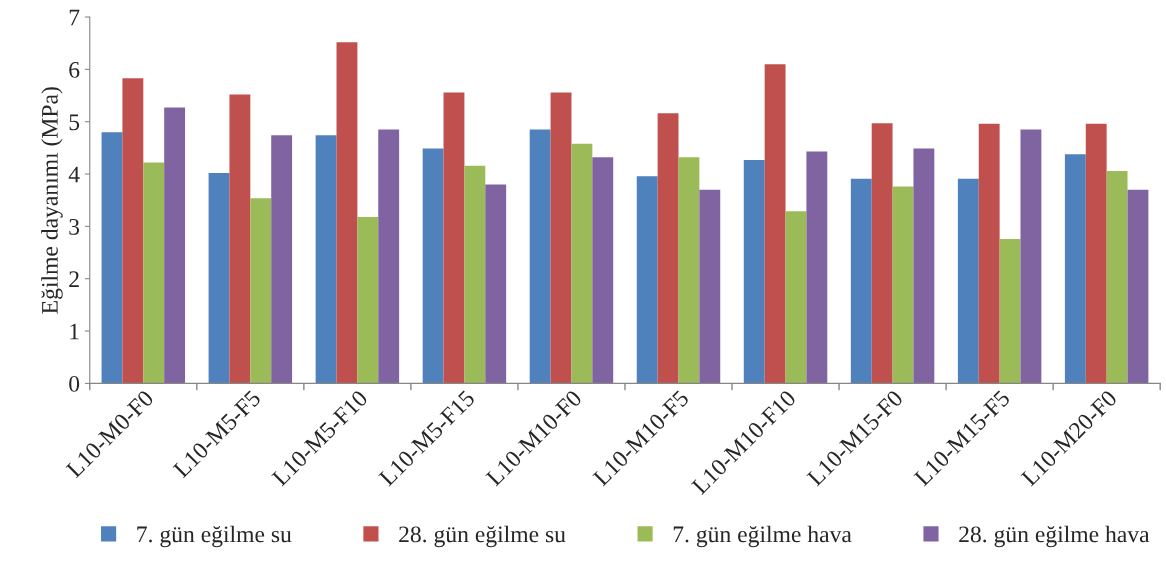  What do you see at coordinates (74, 279) in the screenshot?
I see `y-tick-label: 2` at bounding box center [74, 279].